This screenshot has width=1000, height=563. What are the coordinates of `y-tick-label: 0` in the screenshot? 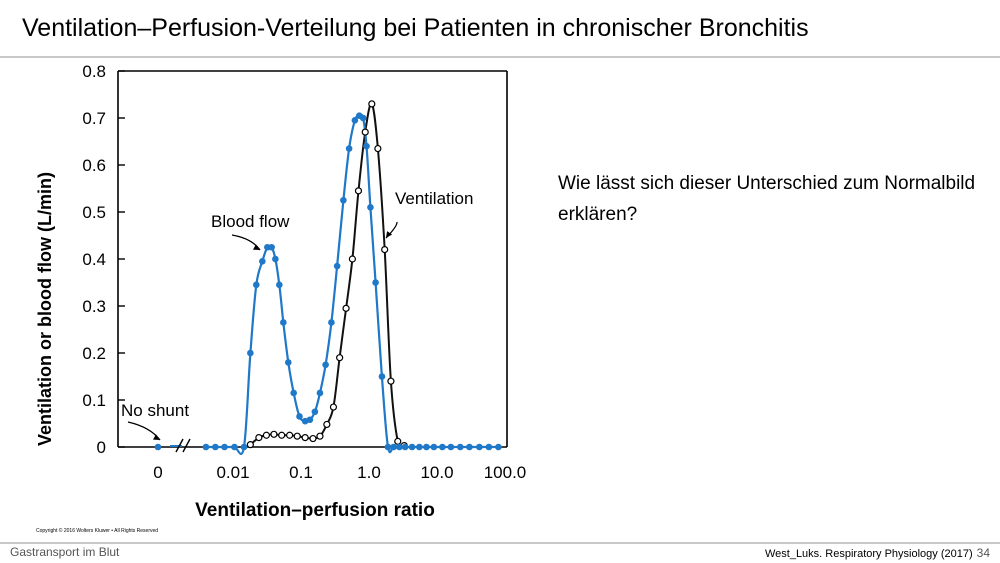 It's located at (101, 447).